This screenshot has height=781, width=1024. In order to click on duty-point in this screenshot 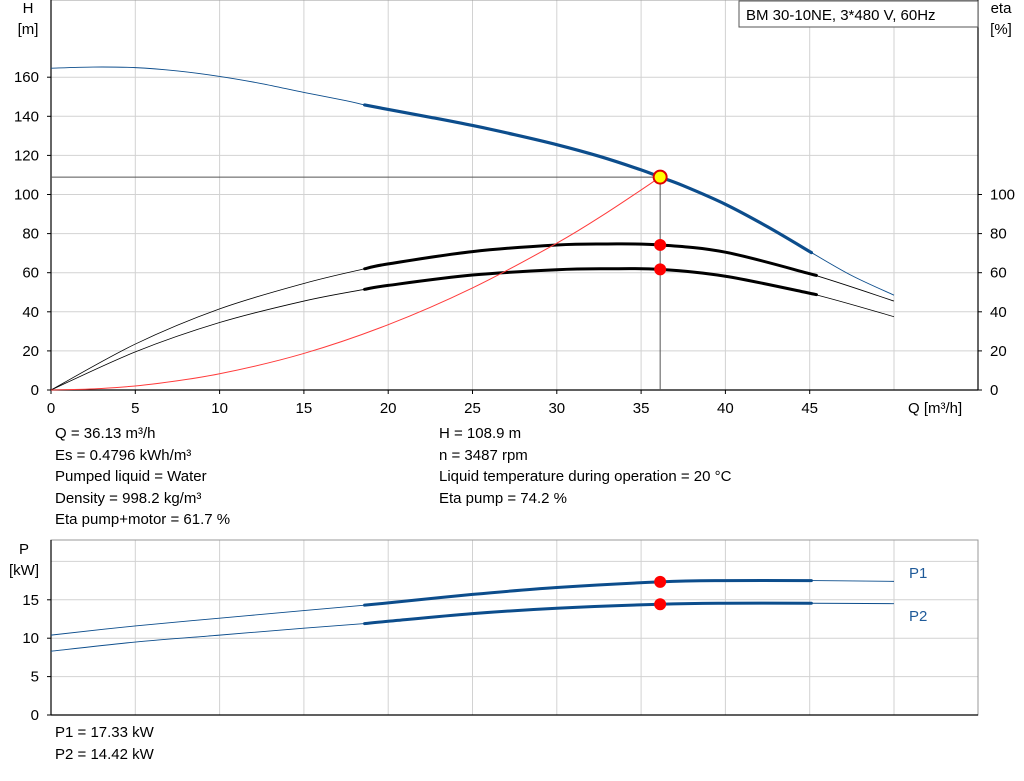, I will do `click(660, 177)`.